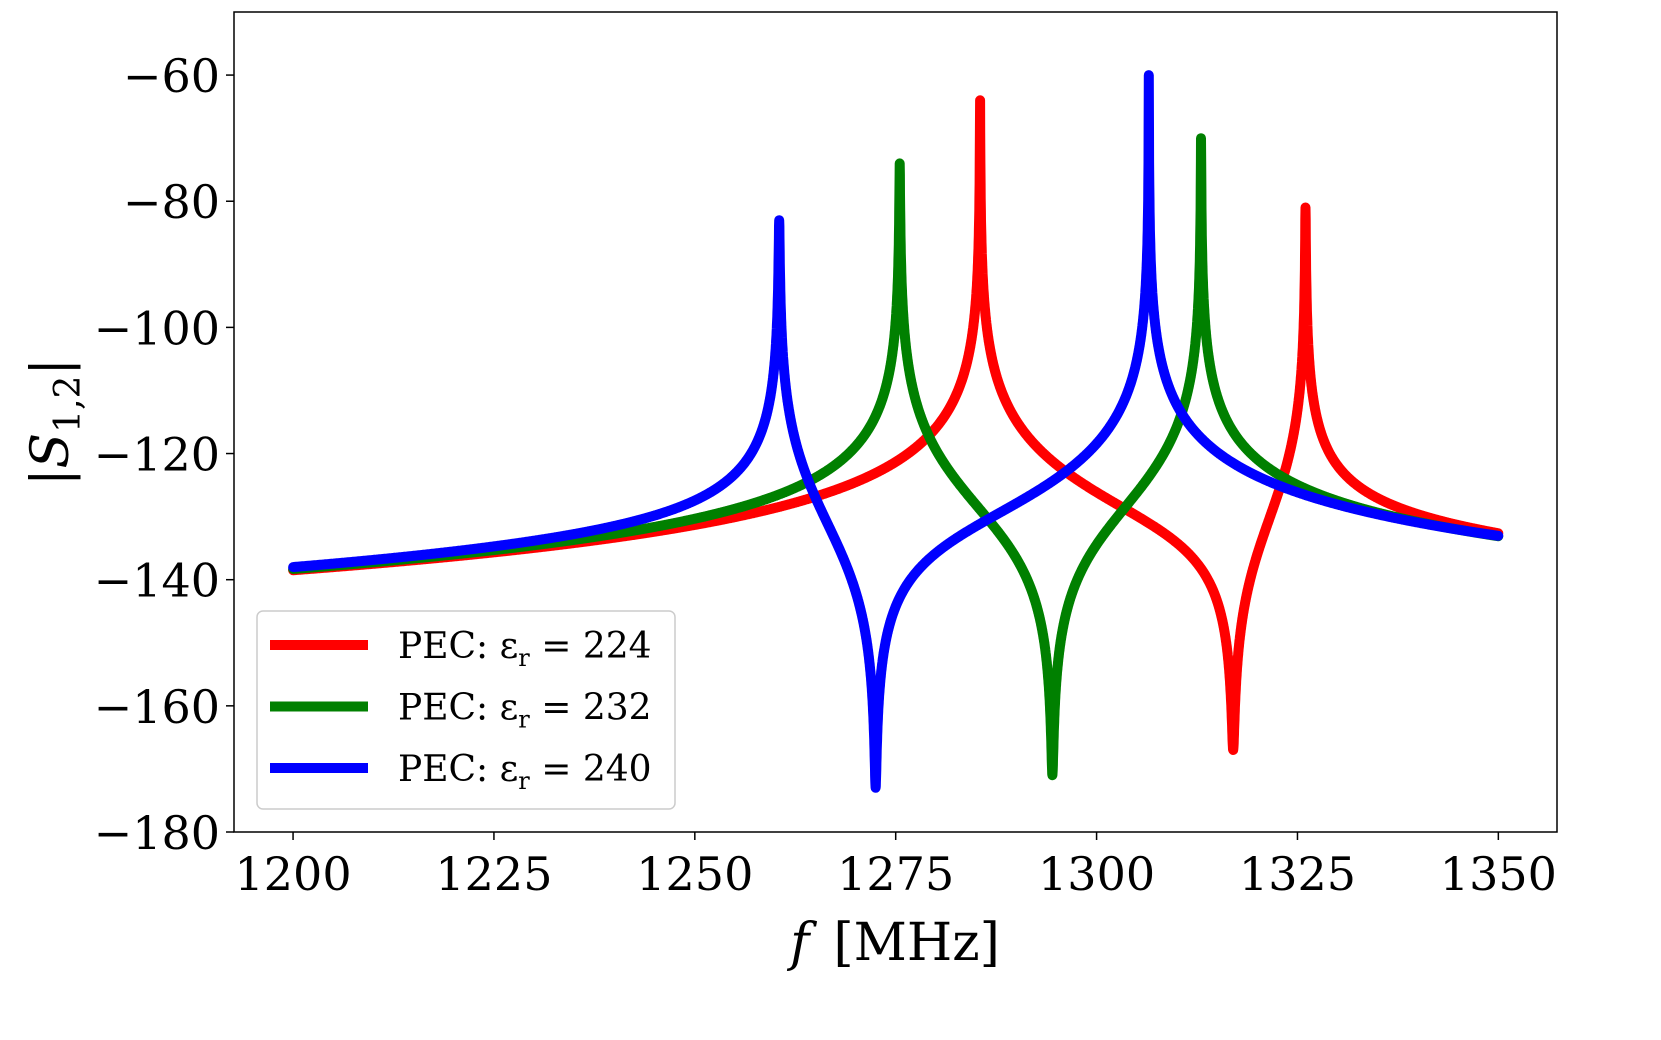  Describe the element at coordinates (157, 833) in the screenshot. I see `y-tick-label: −180` at that location.